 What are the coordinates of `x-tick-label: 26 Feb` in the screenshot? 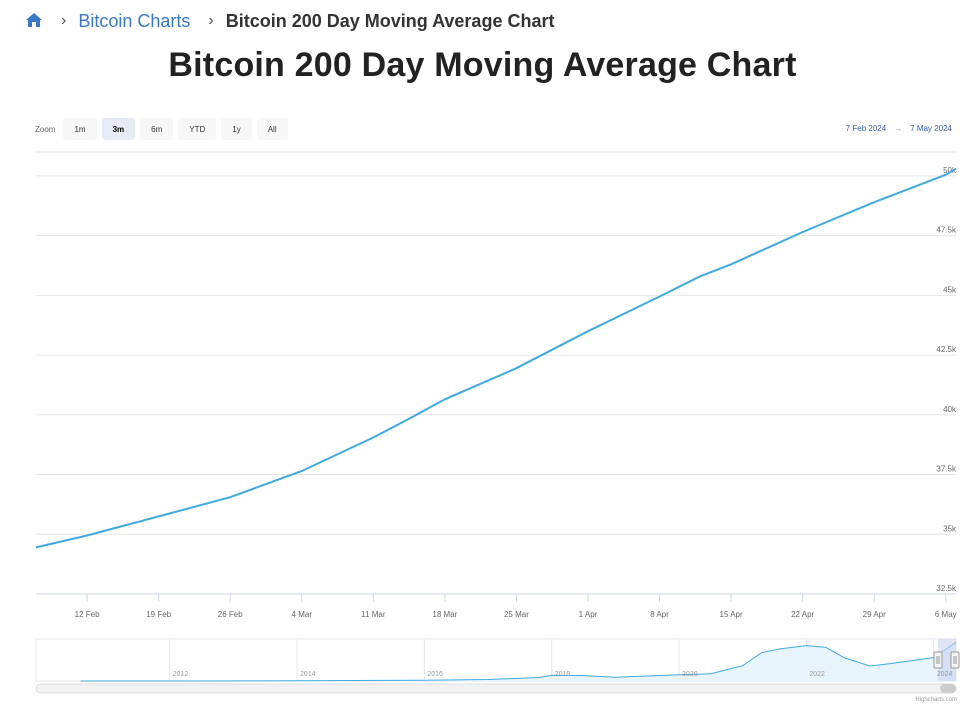 It's located at (230, 614).